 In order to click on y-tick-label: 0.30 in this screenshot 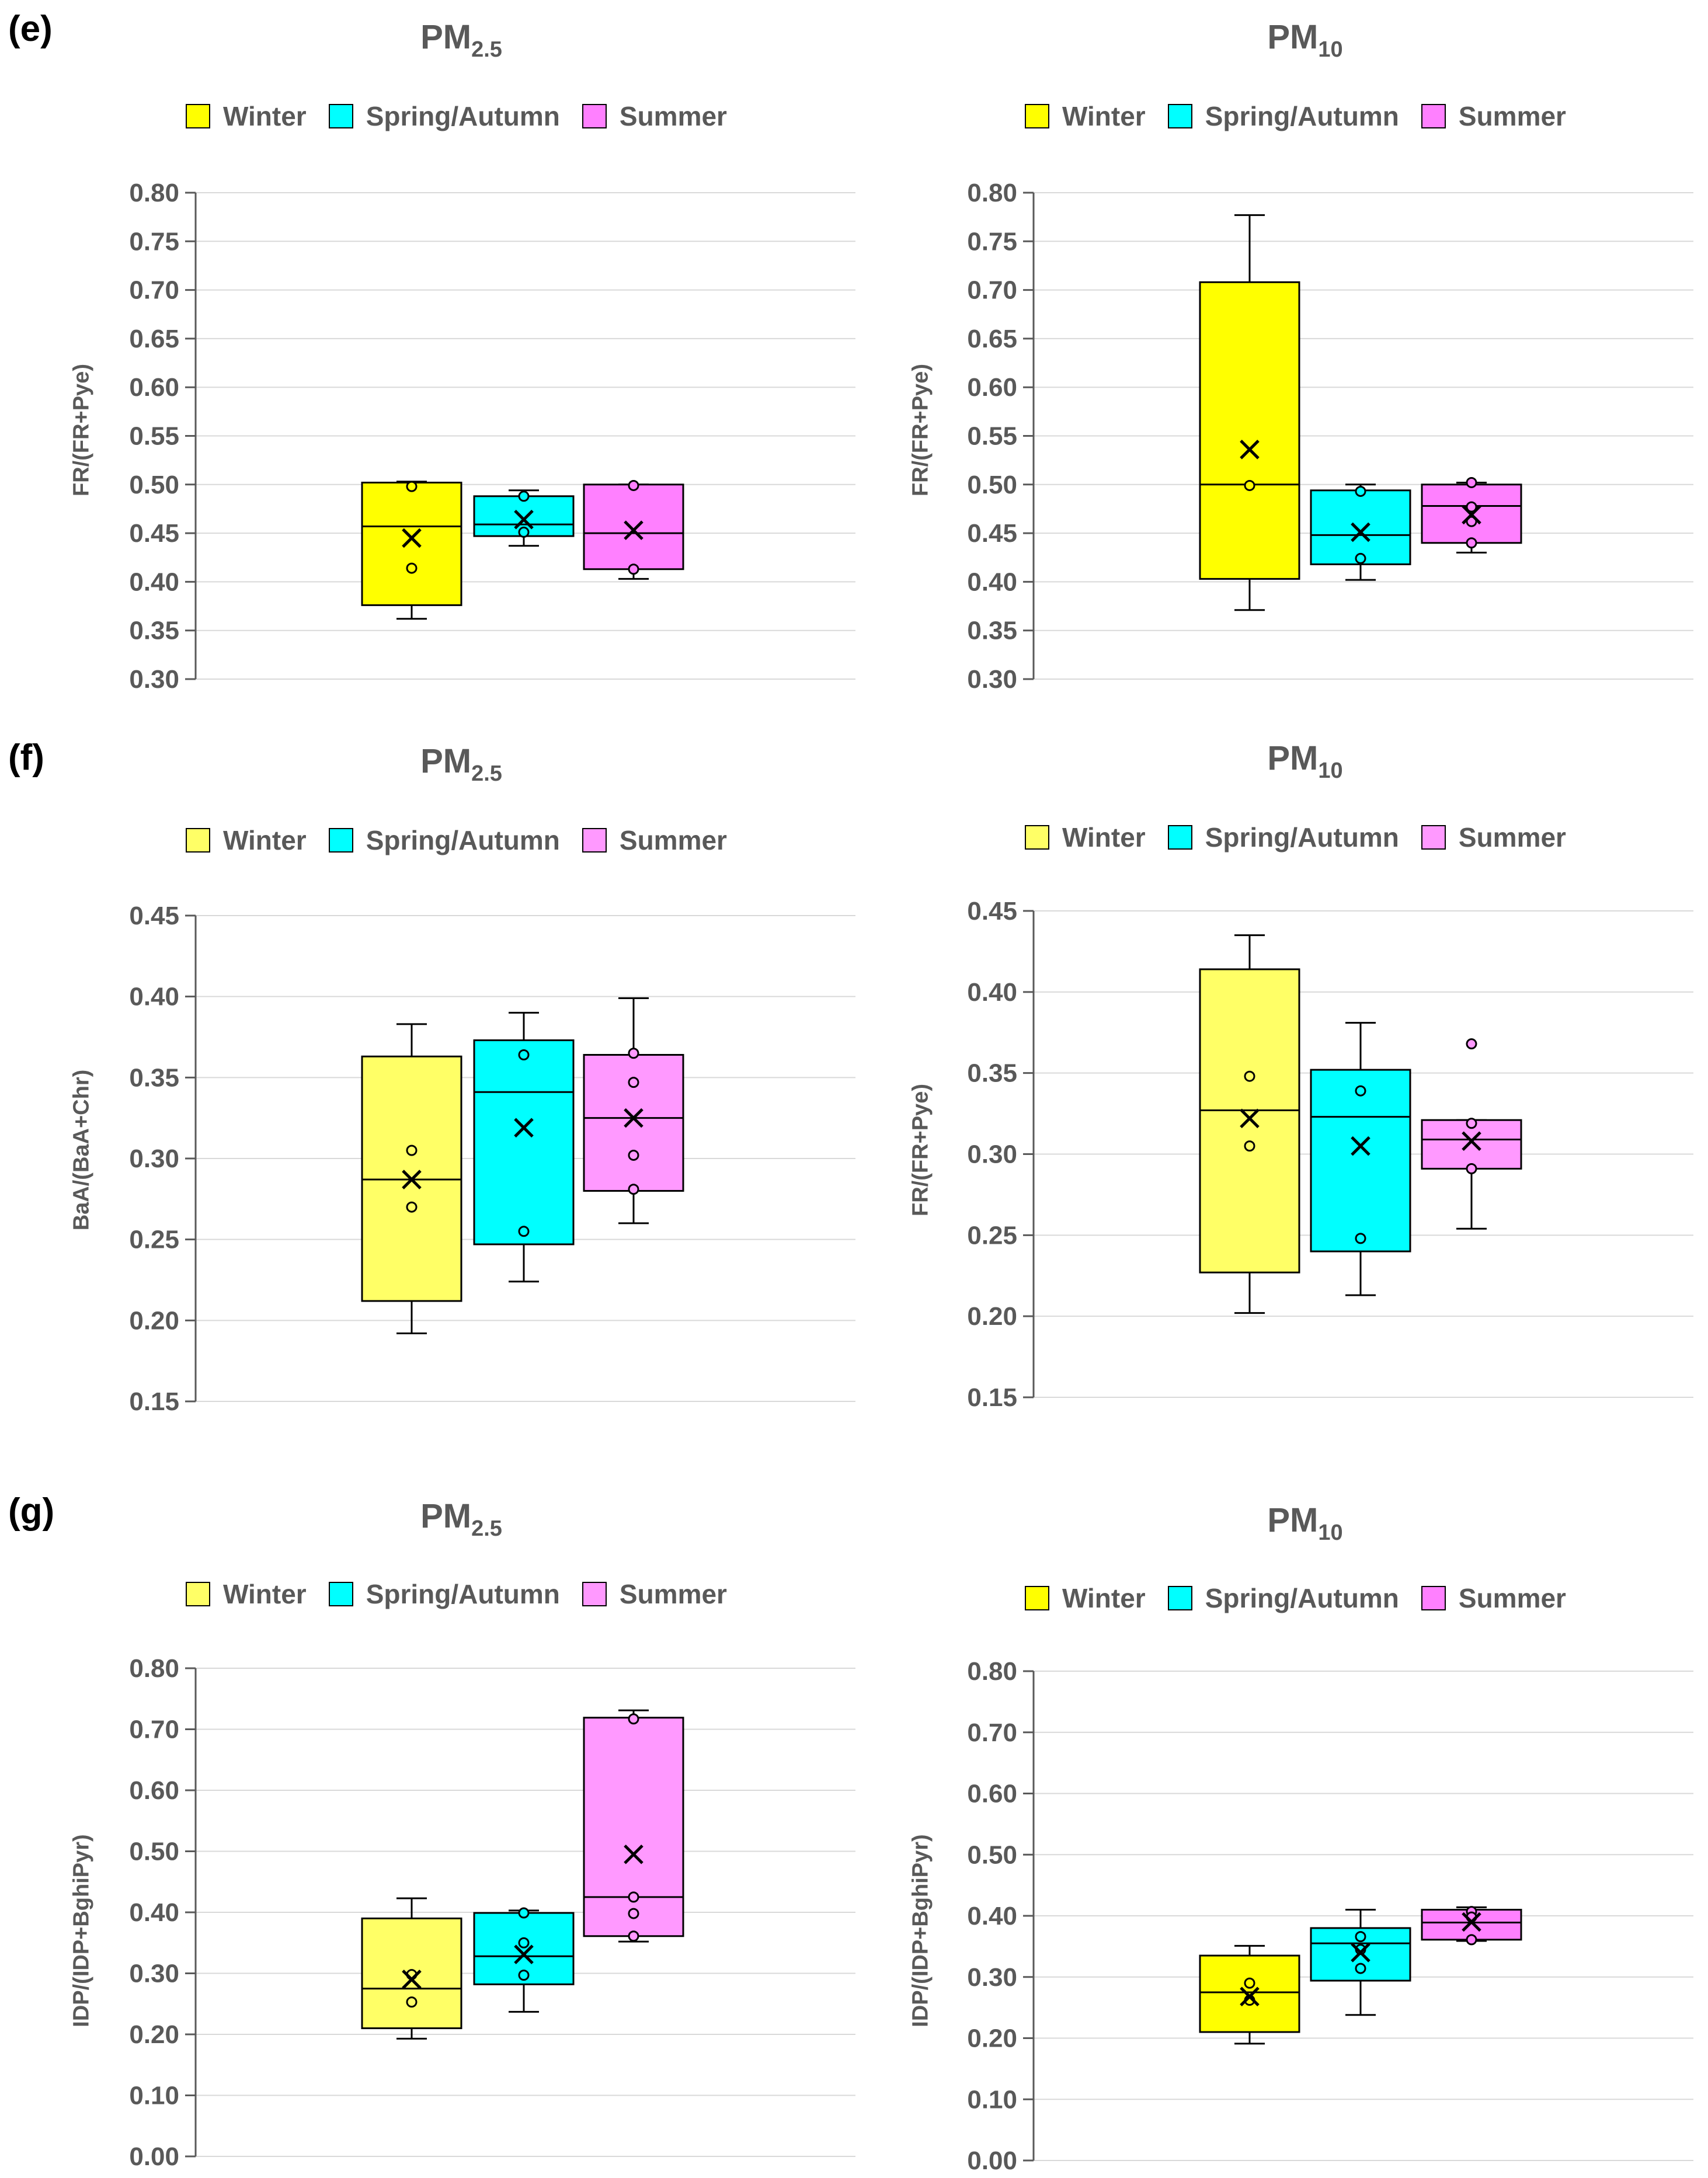, I will do `click(992, 1154)`.